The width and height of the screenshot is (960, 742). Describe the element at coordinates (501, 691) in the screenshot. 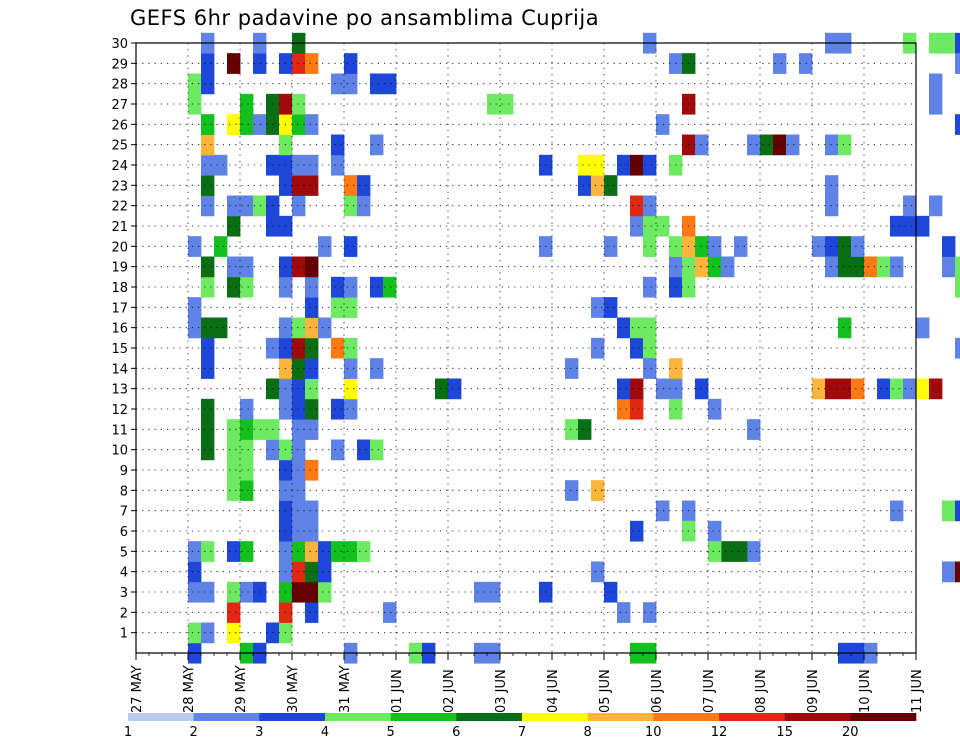

I see `x-tick-label: 03 JUN` at that location.